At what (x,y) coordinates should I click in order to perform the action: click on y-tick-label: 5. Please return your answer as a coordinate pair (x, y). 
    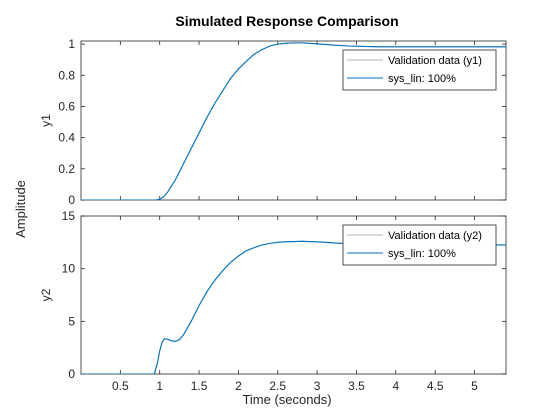
    Looking at the image, I should click on (71, 321).